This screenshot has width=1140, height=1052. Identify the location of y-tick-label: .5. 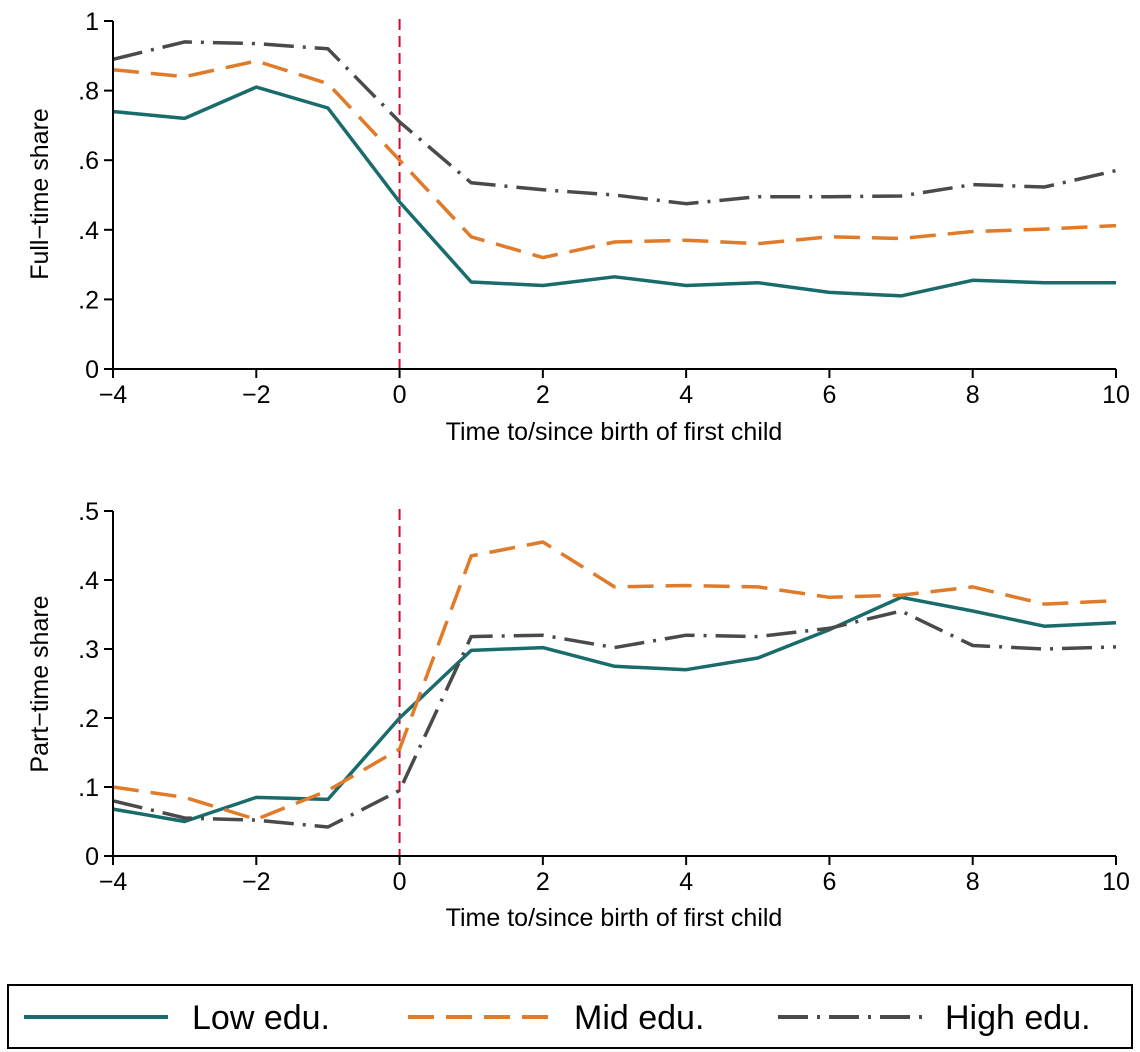
(88, 512).